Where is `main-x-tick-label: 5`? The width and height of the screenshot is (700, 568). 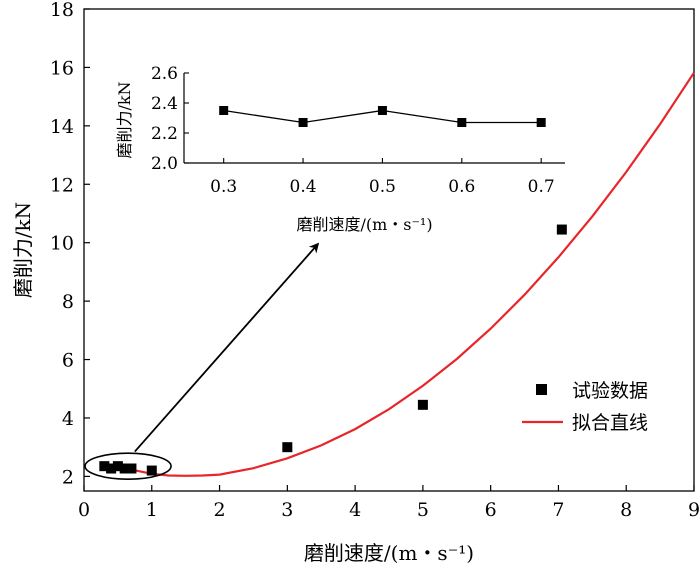 main-x-tick-label: 5 is located at coordinates (423, 510).